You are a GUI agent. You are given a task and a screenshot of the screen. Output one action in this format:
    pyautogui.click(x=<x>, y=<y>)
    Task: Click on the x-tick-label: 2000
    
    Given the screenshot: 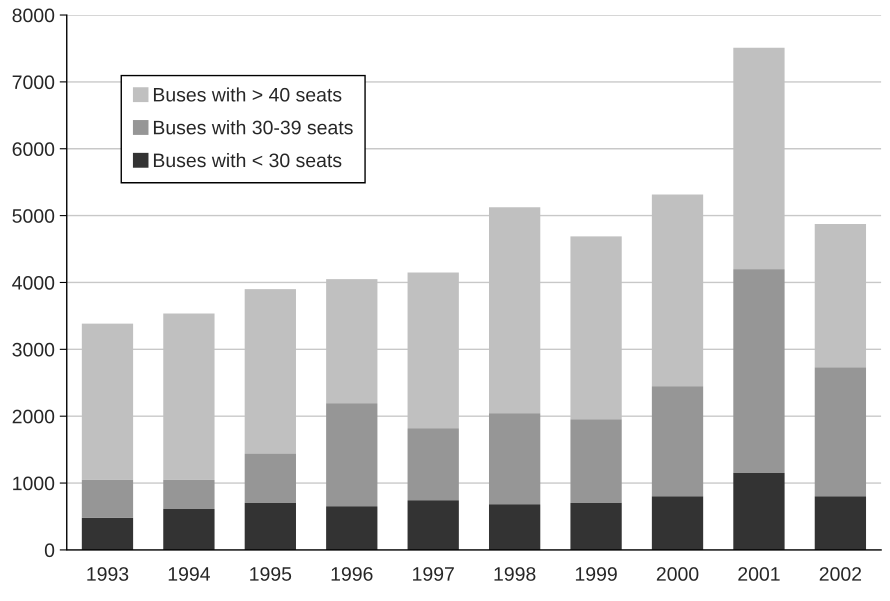 What is the action you would take?
    pyautogui.click(x=677, y=574)
    